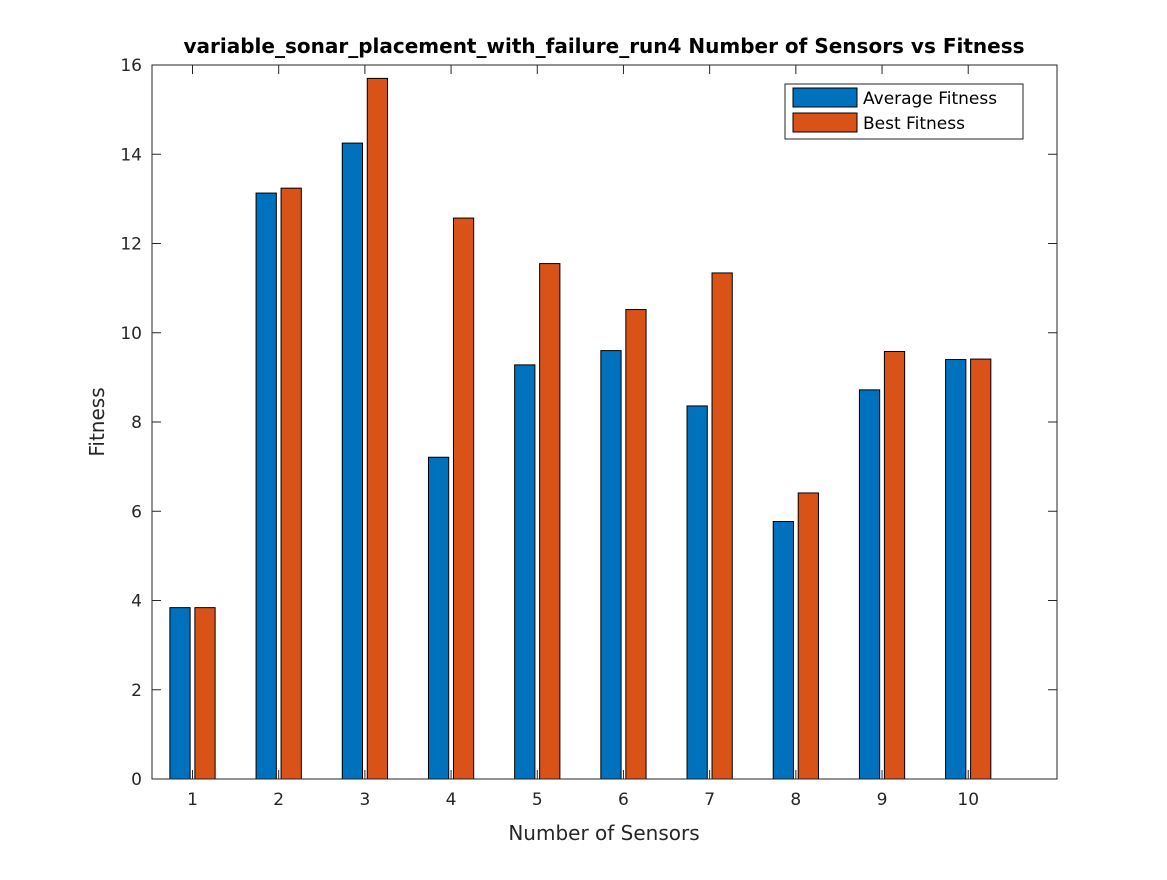 This screenshot has height=880, width=1167. I want to click on legend-label-average-fitness: Average Fitness, so click(930, 99).